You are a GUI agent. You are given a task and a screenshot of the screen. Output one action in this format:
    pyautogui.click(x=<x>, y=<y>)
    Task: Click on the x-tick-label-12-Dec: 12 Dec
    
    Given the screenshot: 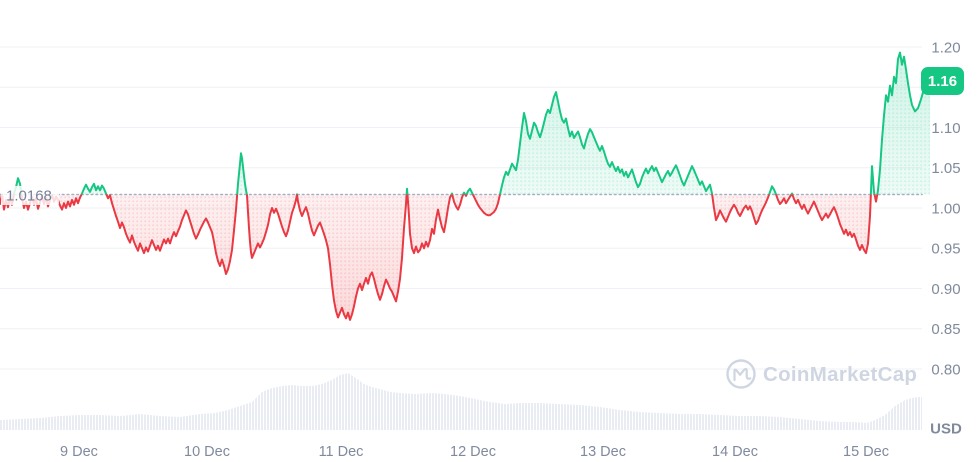 What is the action you would take?
    pyautogui.click(x=473, y=452)
    